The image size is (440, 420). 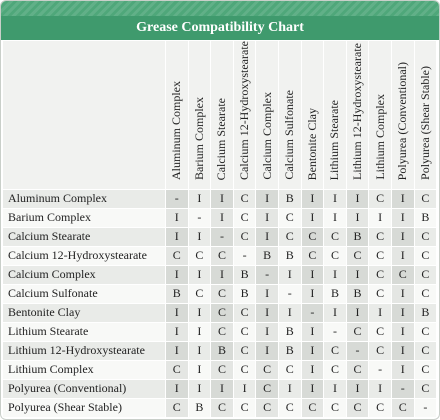 I want to click on column-header: Polyurea (Shear Stable), so click(x=425, y=115).